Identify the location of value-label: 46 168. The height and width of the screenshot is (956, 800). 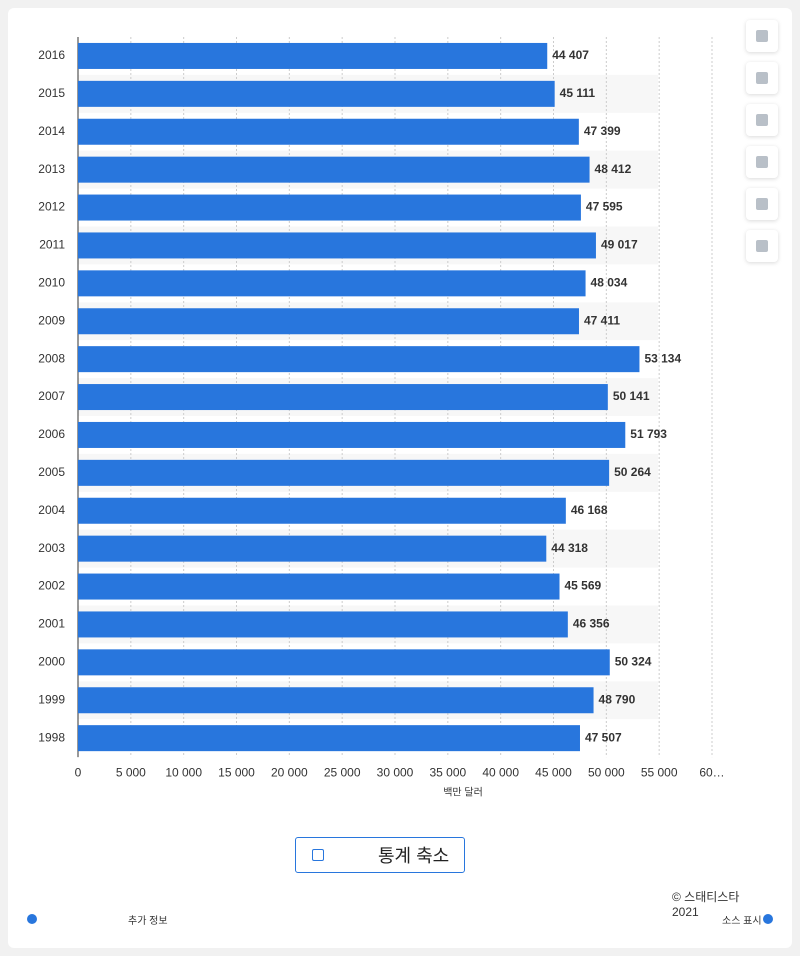
(589, 510).